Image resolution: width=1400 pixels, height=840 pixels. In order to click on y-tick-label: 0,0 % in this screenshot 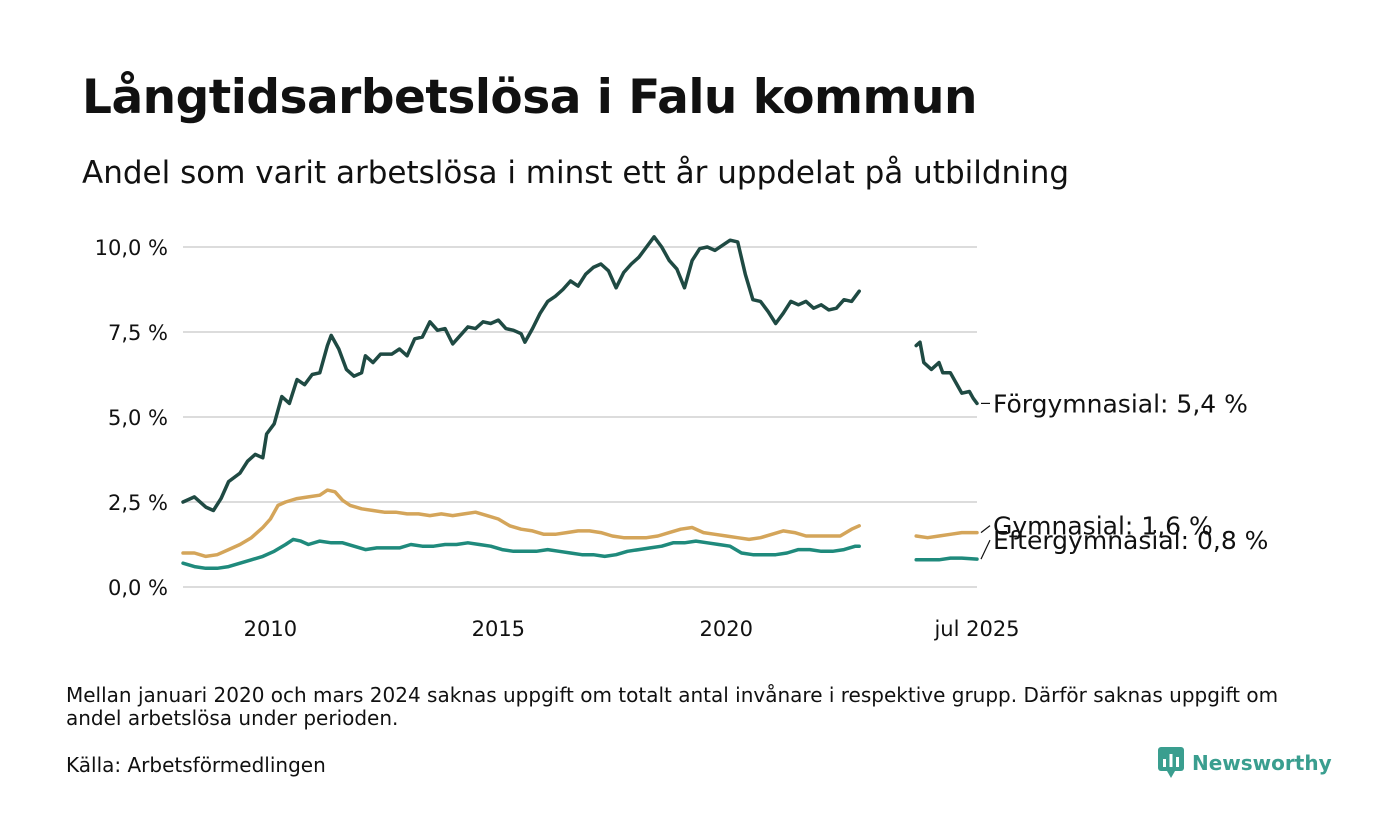, I will do `click(138, 588)`.